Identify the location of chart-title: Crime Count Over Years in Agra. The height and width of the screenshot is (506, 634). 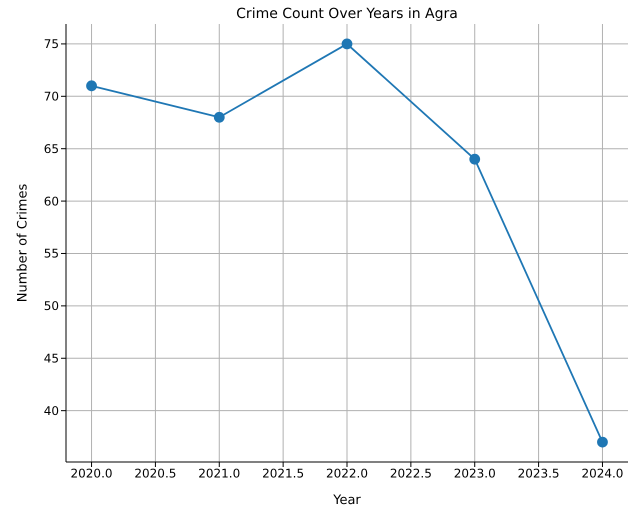
(347, 14).